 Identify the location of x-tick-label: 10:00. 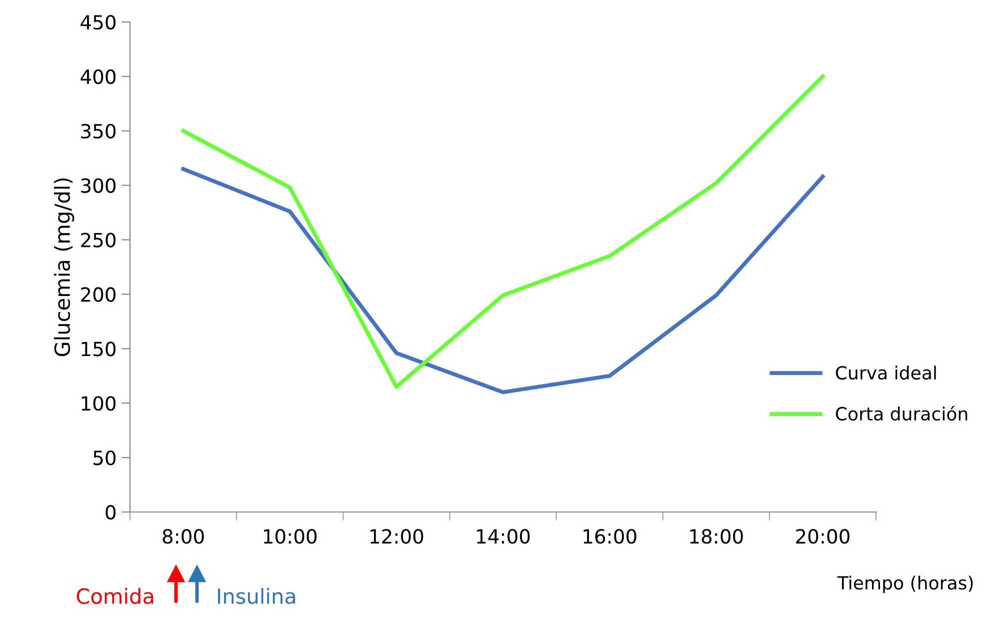
(290, 536).